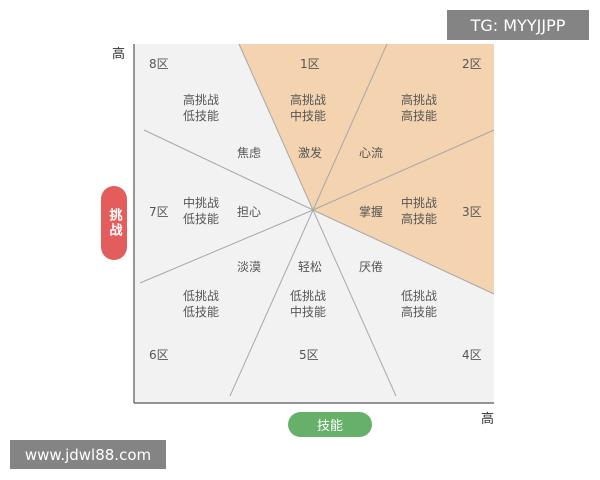 The height and width of the screenshot is (480, 600). Describe the element at coordinates (249, 153) in the screenshot. I see `state-anxiety: 焦虑` at that location.